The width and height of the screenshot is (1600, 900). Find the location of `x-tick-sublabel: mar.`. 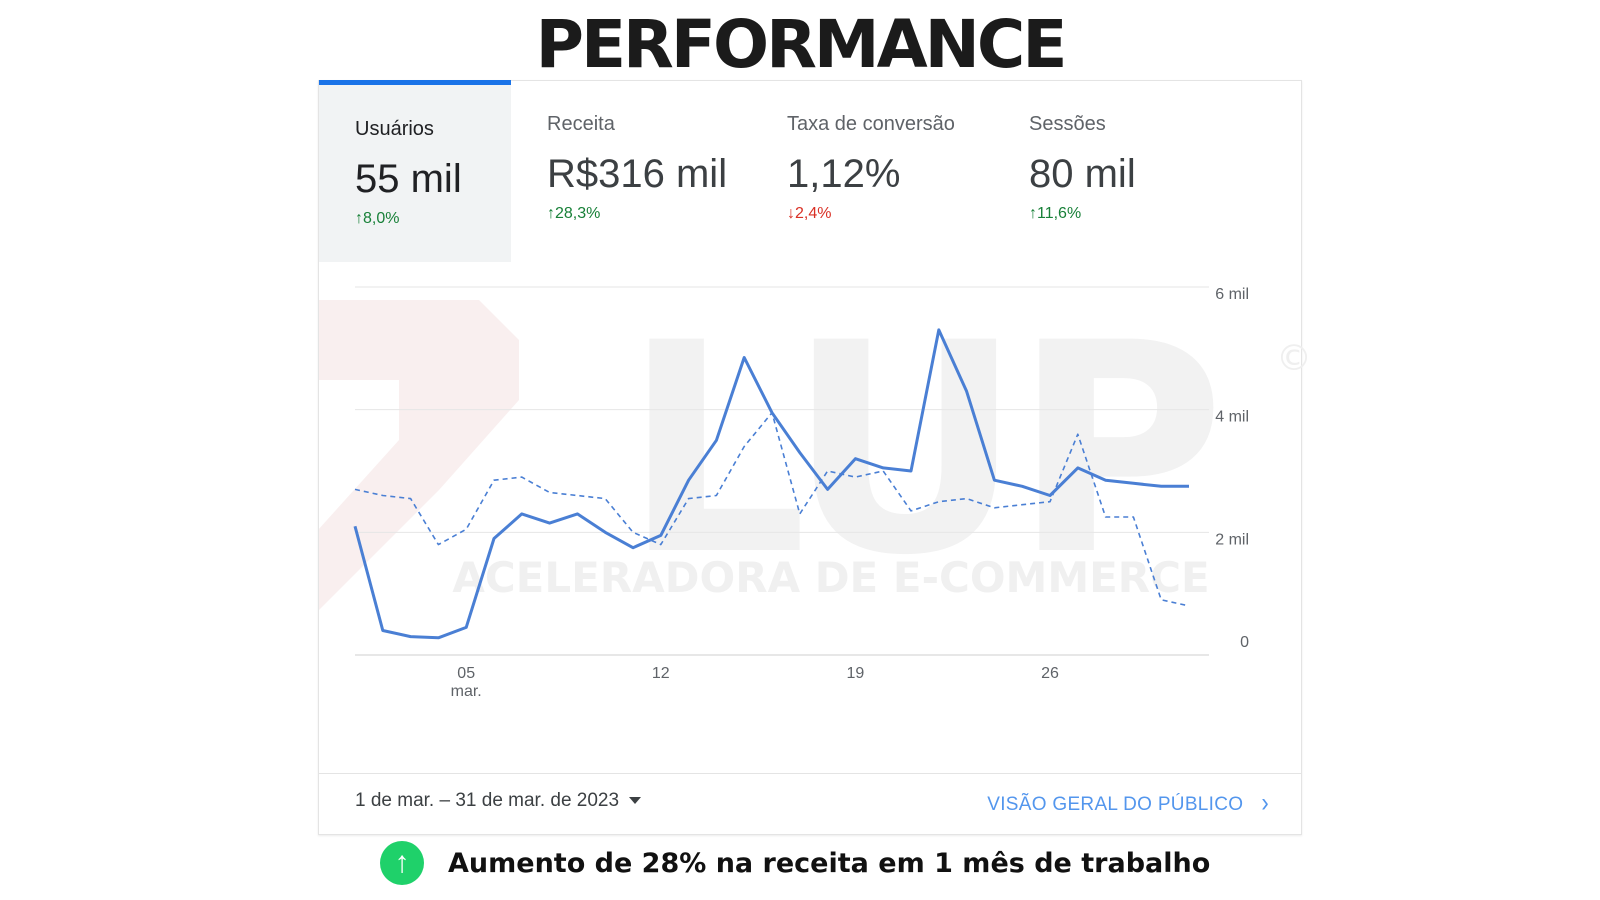

x-tick-sublabel: mar. is located at coordinates (466, 691).